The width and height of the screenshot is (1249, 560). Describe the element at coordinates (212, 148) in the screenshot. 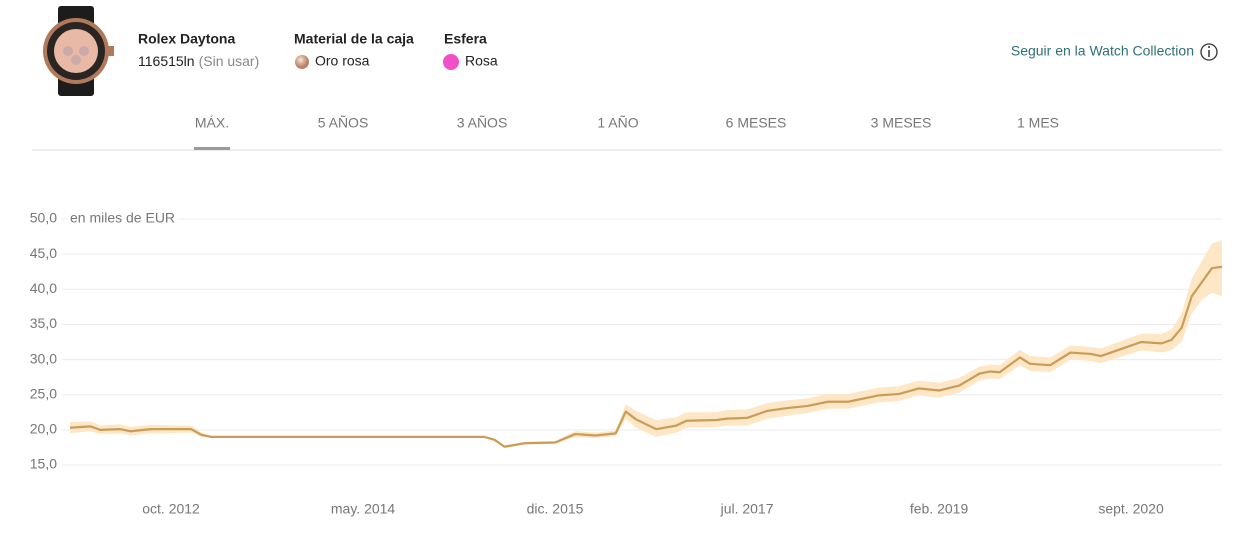

I see `active-tab-indicator` at that location.